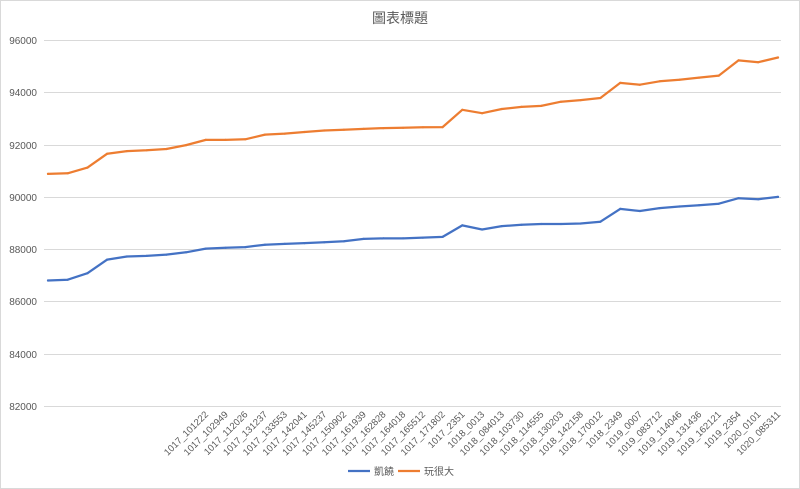 The image size is (800, 489). I want to click on legend-item-series-1: 凱饒, so click(371, 471).